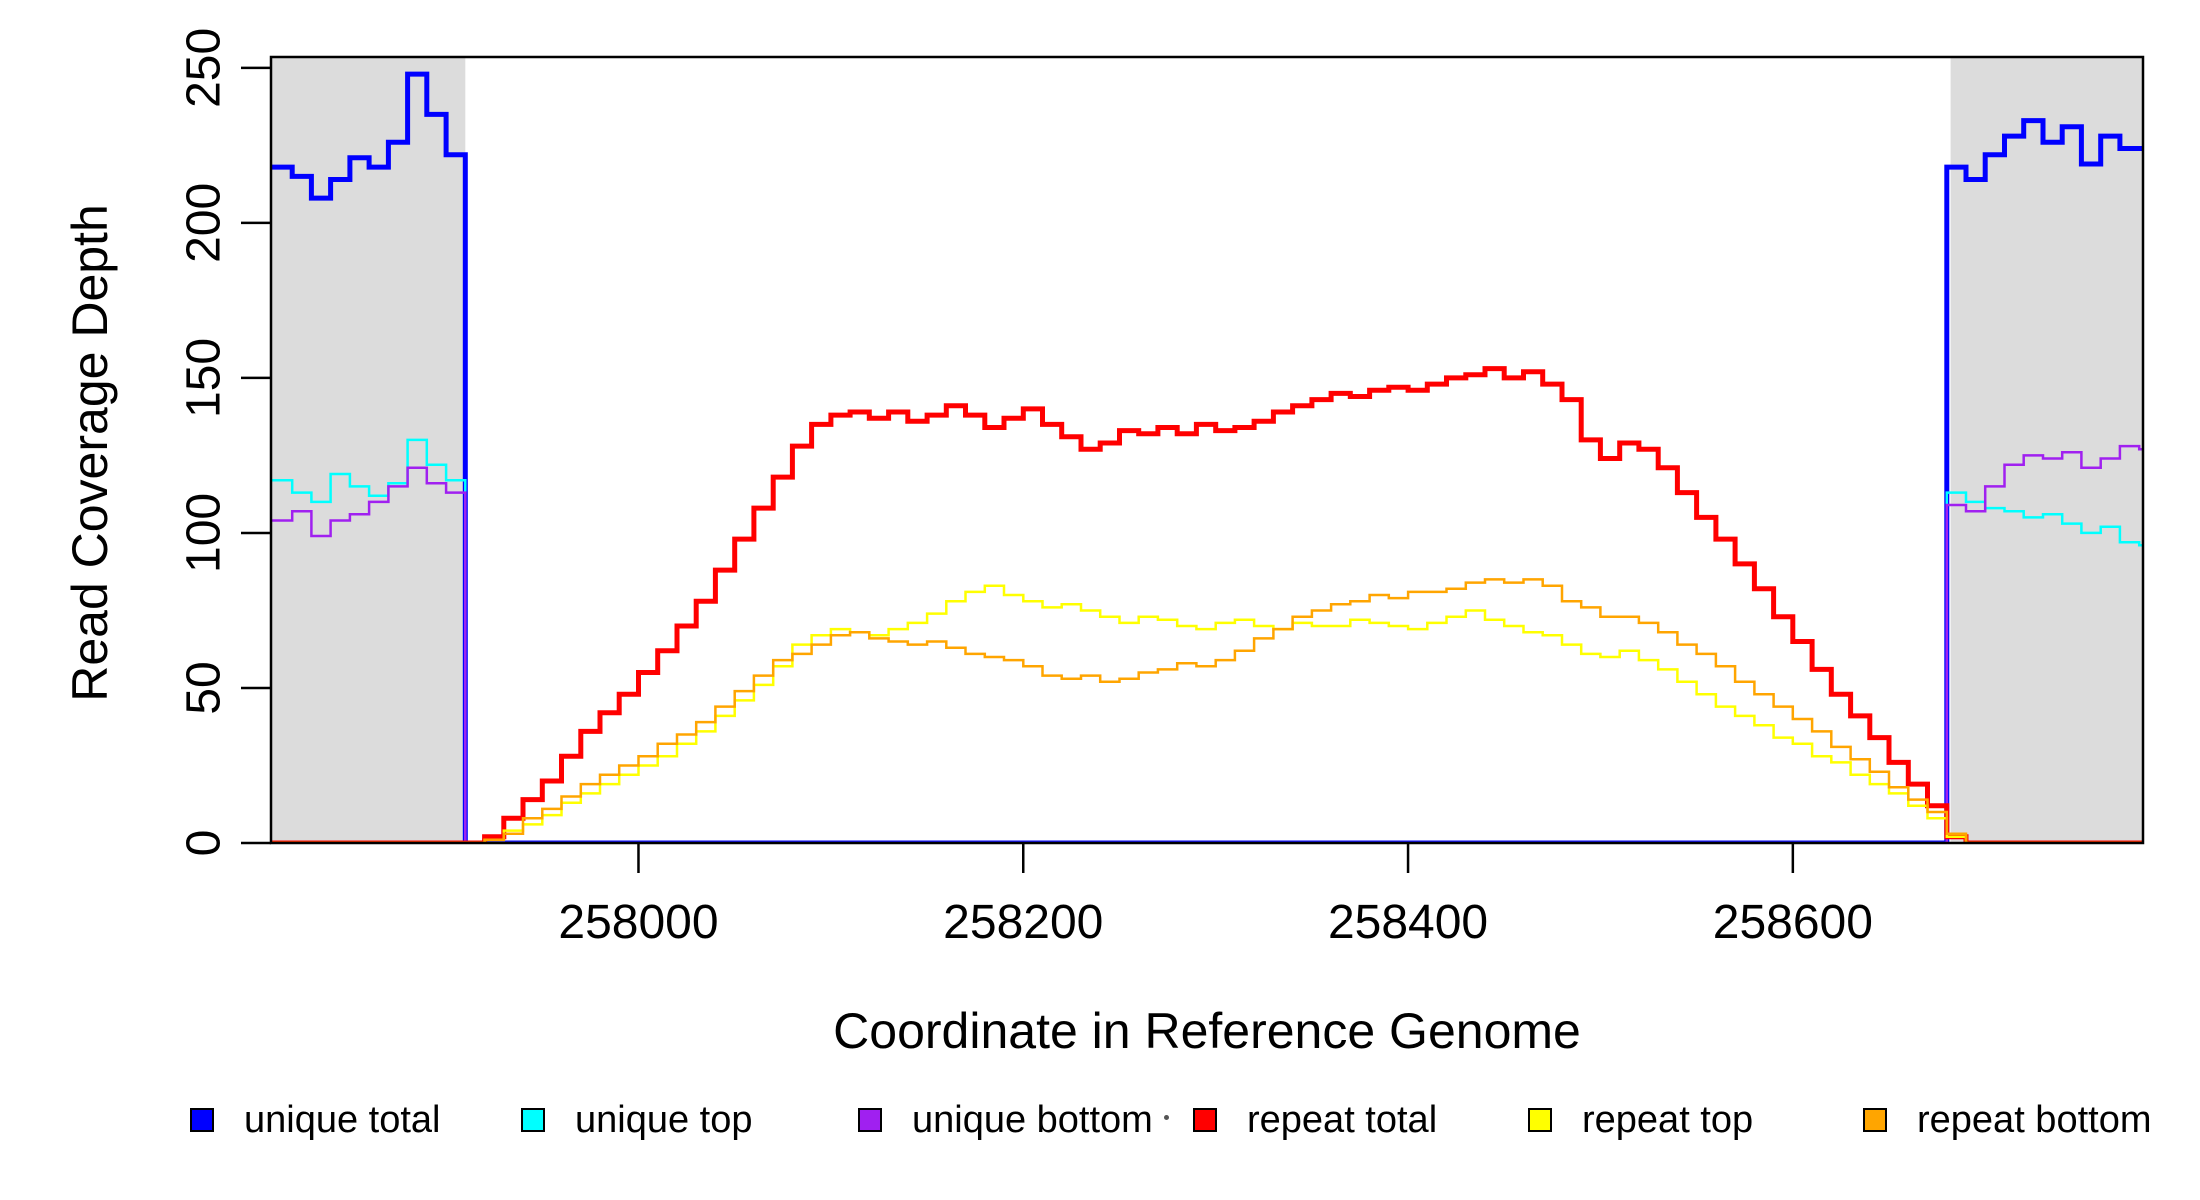  Describe the element at coordinates (1023, 922) in the screenshot. I see `x-tick-label: 258200` at that location.